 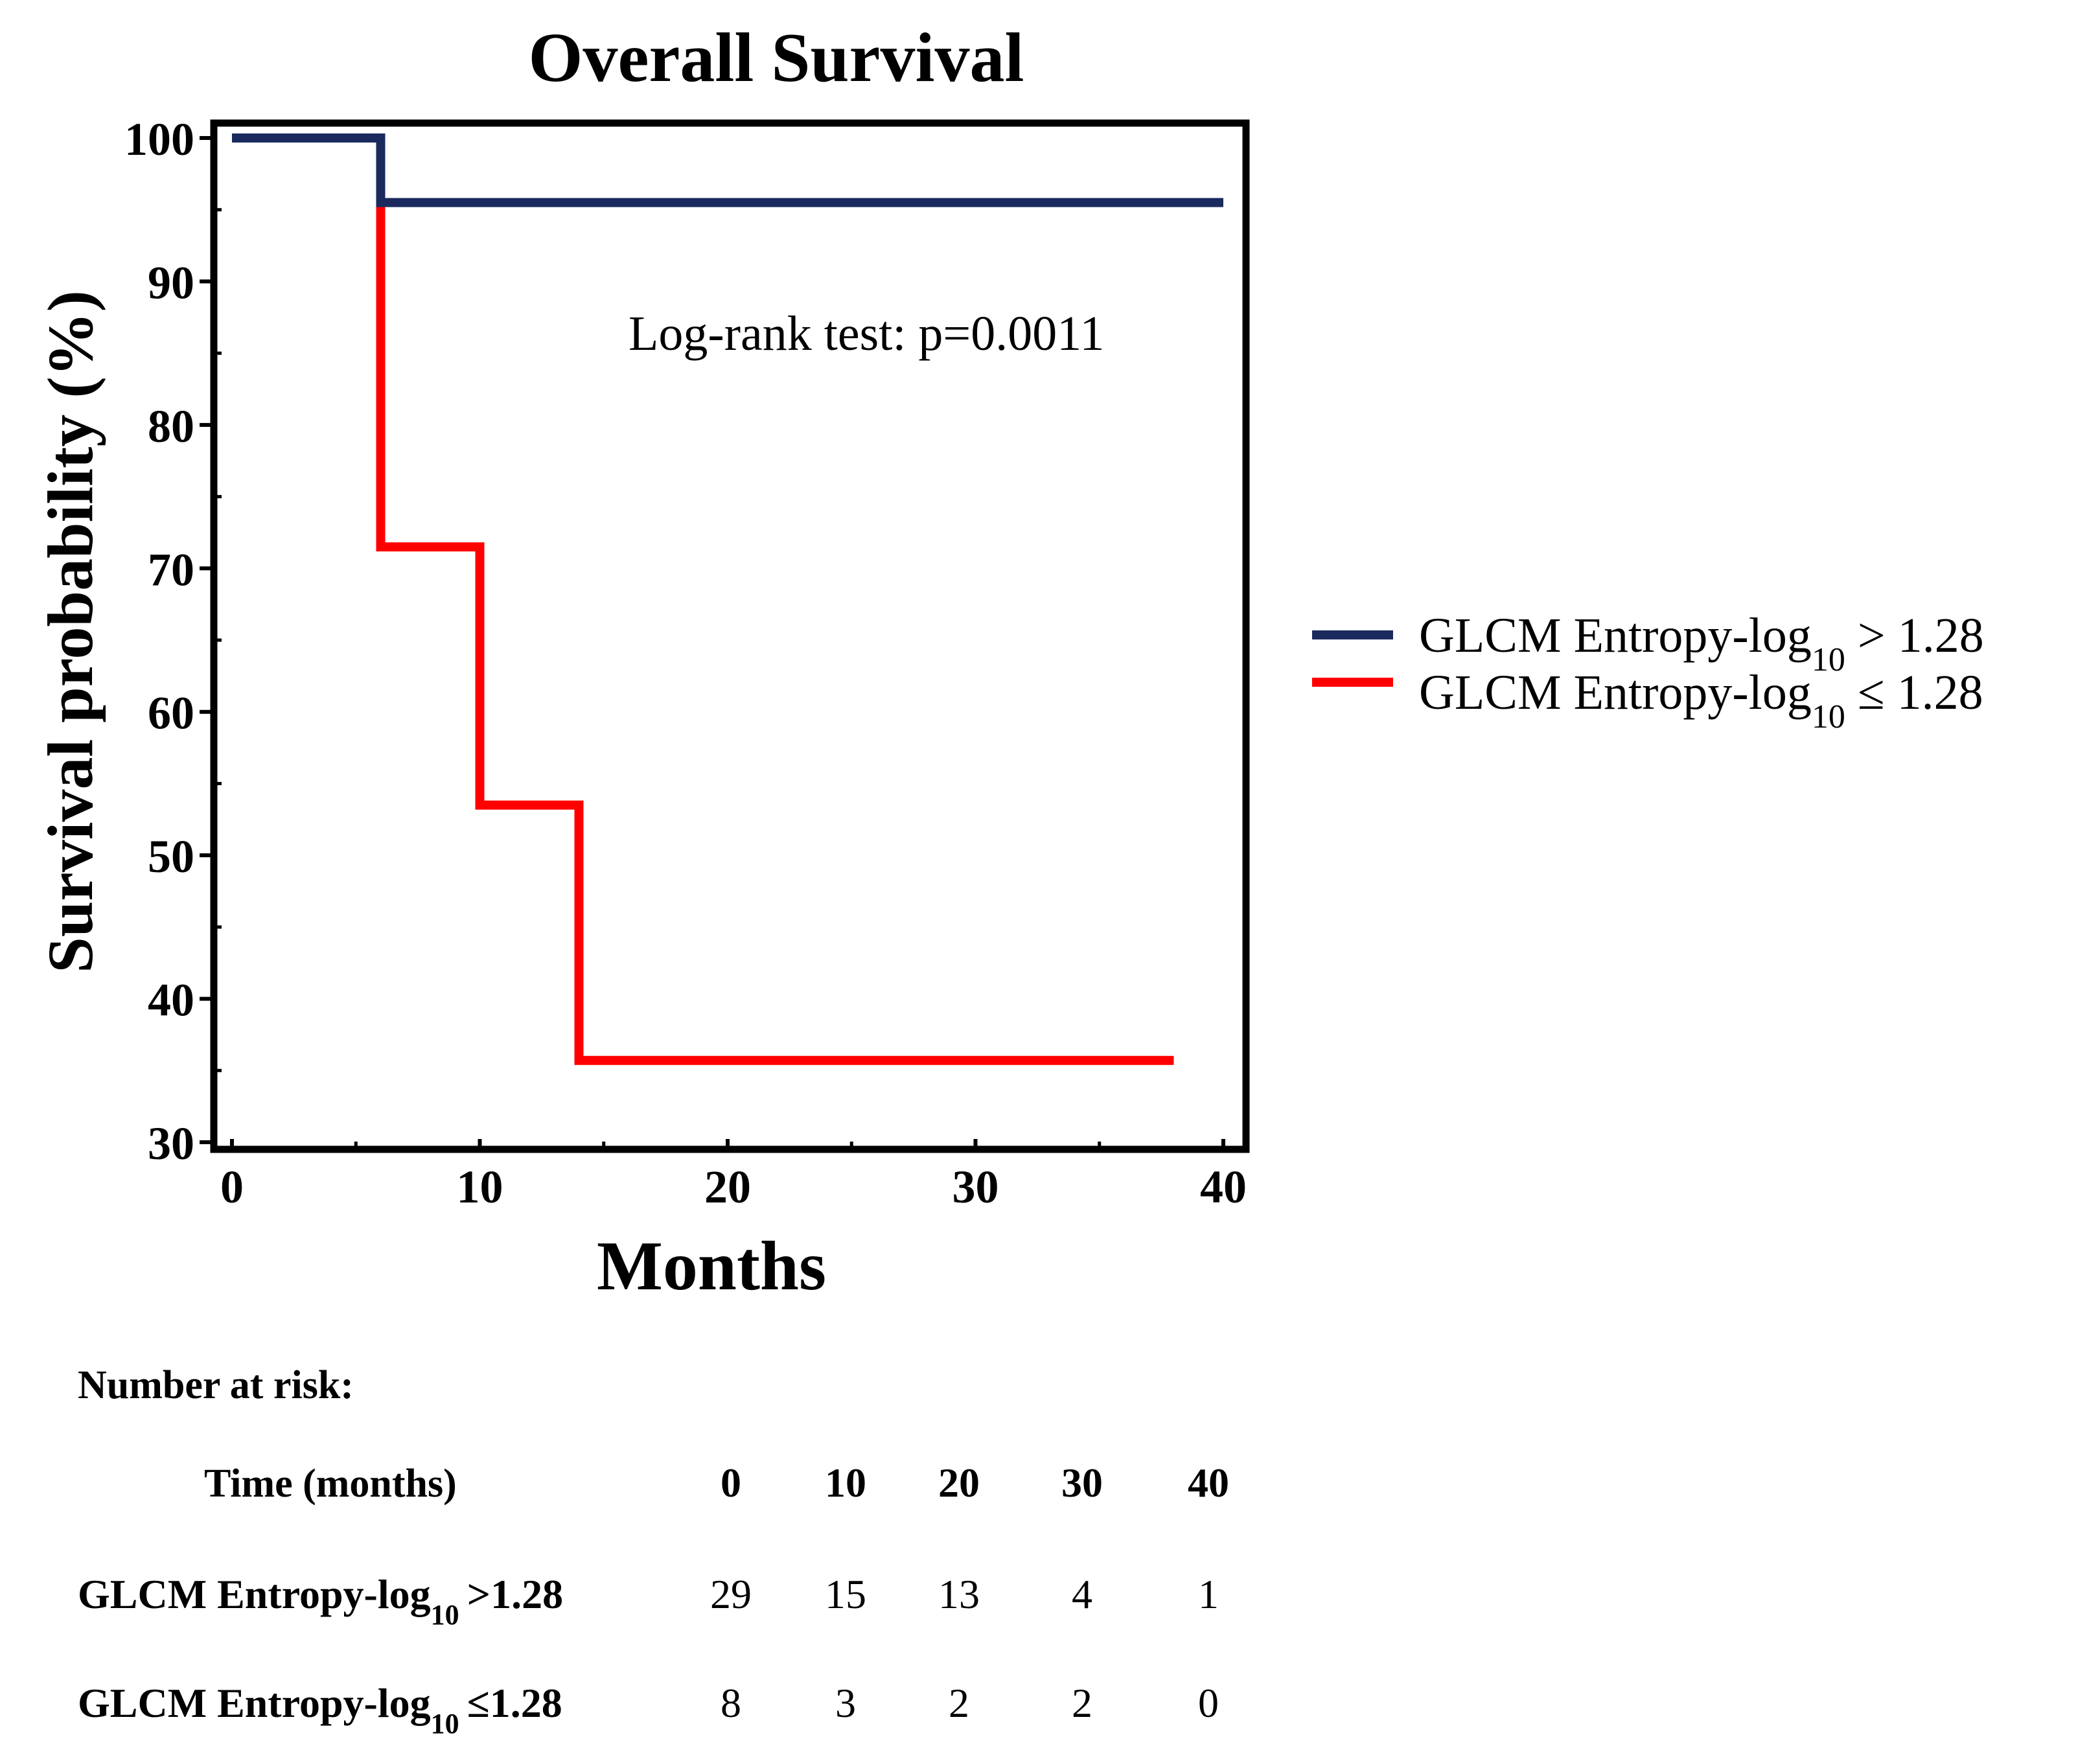 I want to click on risk-count-low-10: 3, so click(x=845, y=1703).